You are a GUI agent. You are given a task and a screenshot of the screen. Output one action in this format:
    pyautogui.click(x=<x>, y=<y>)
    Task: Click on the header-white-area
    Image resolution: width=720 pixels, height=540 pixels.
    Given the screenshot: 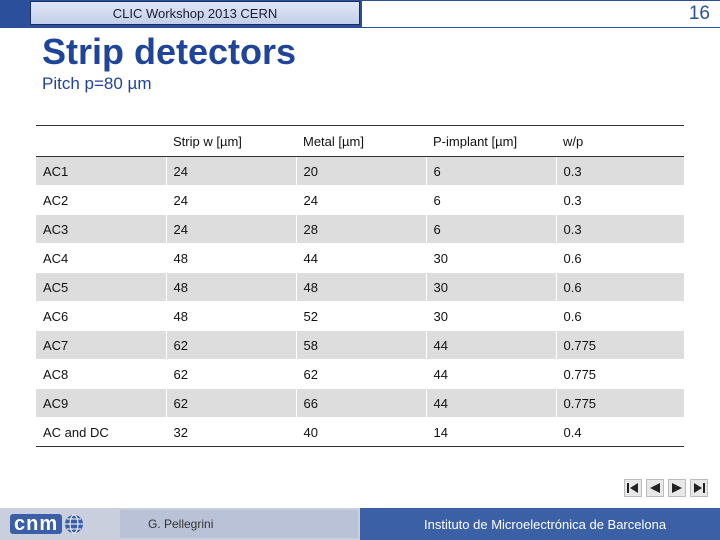 What is the action you would take?
    pyautogui.click(x=541, y=14)
    